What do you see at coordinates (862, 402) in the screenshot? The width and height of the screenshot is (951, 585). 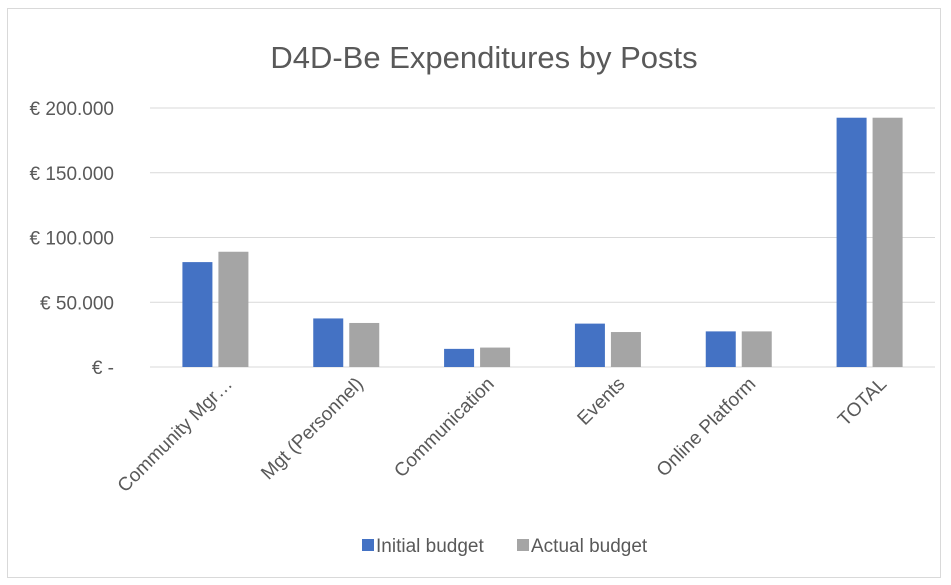 I see `x-tick-label: TOTAL` at bounding box center [862, 402].